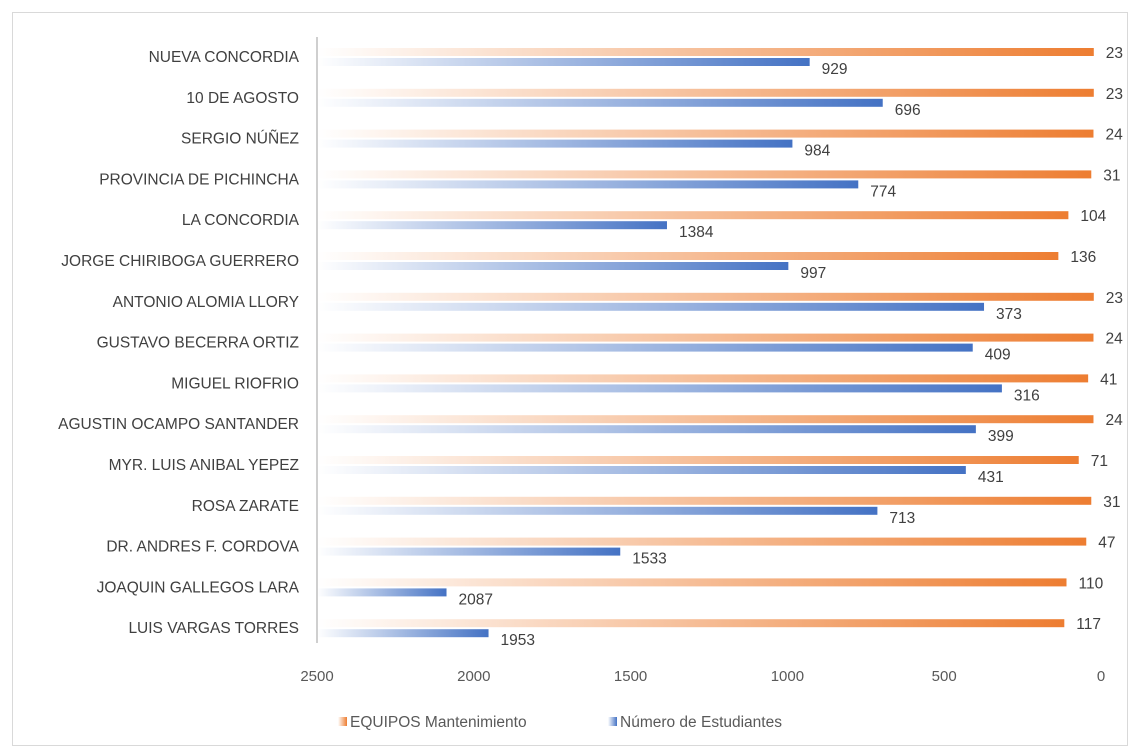 Image resolution: width=1130 pixels, height=748 pixels. I want to click on x-tick-label: 0, so click(1101, 676).